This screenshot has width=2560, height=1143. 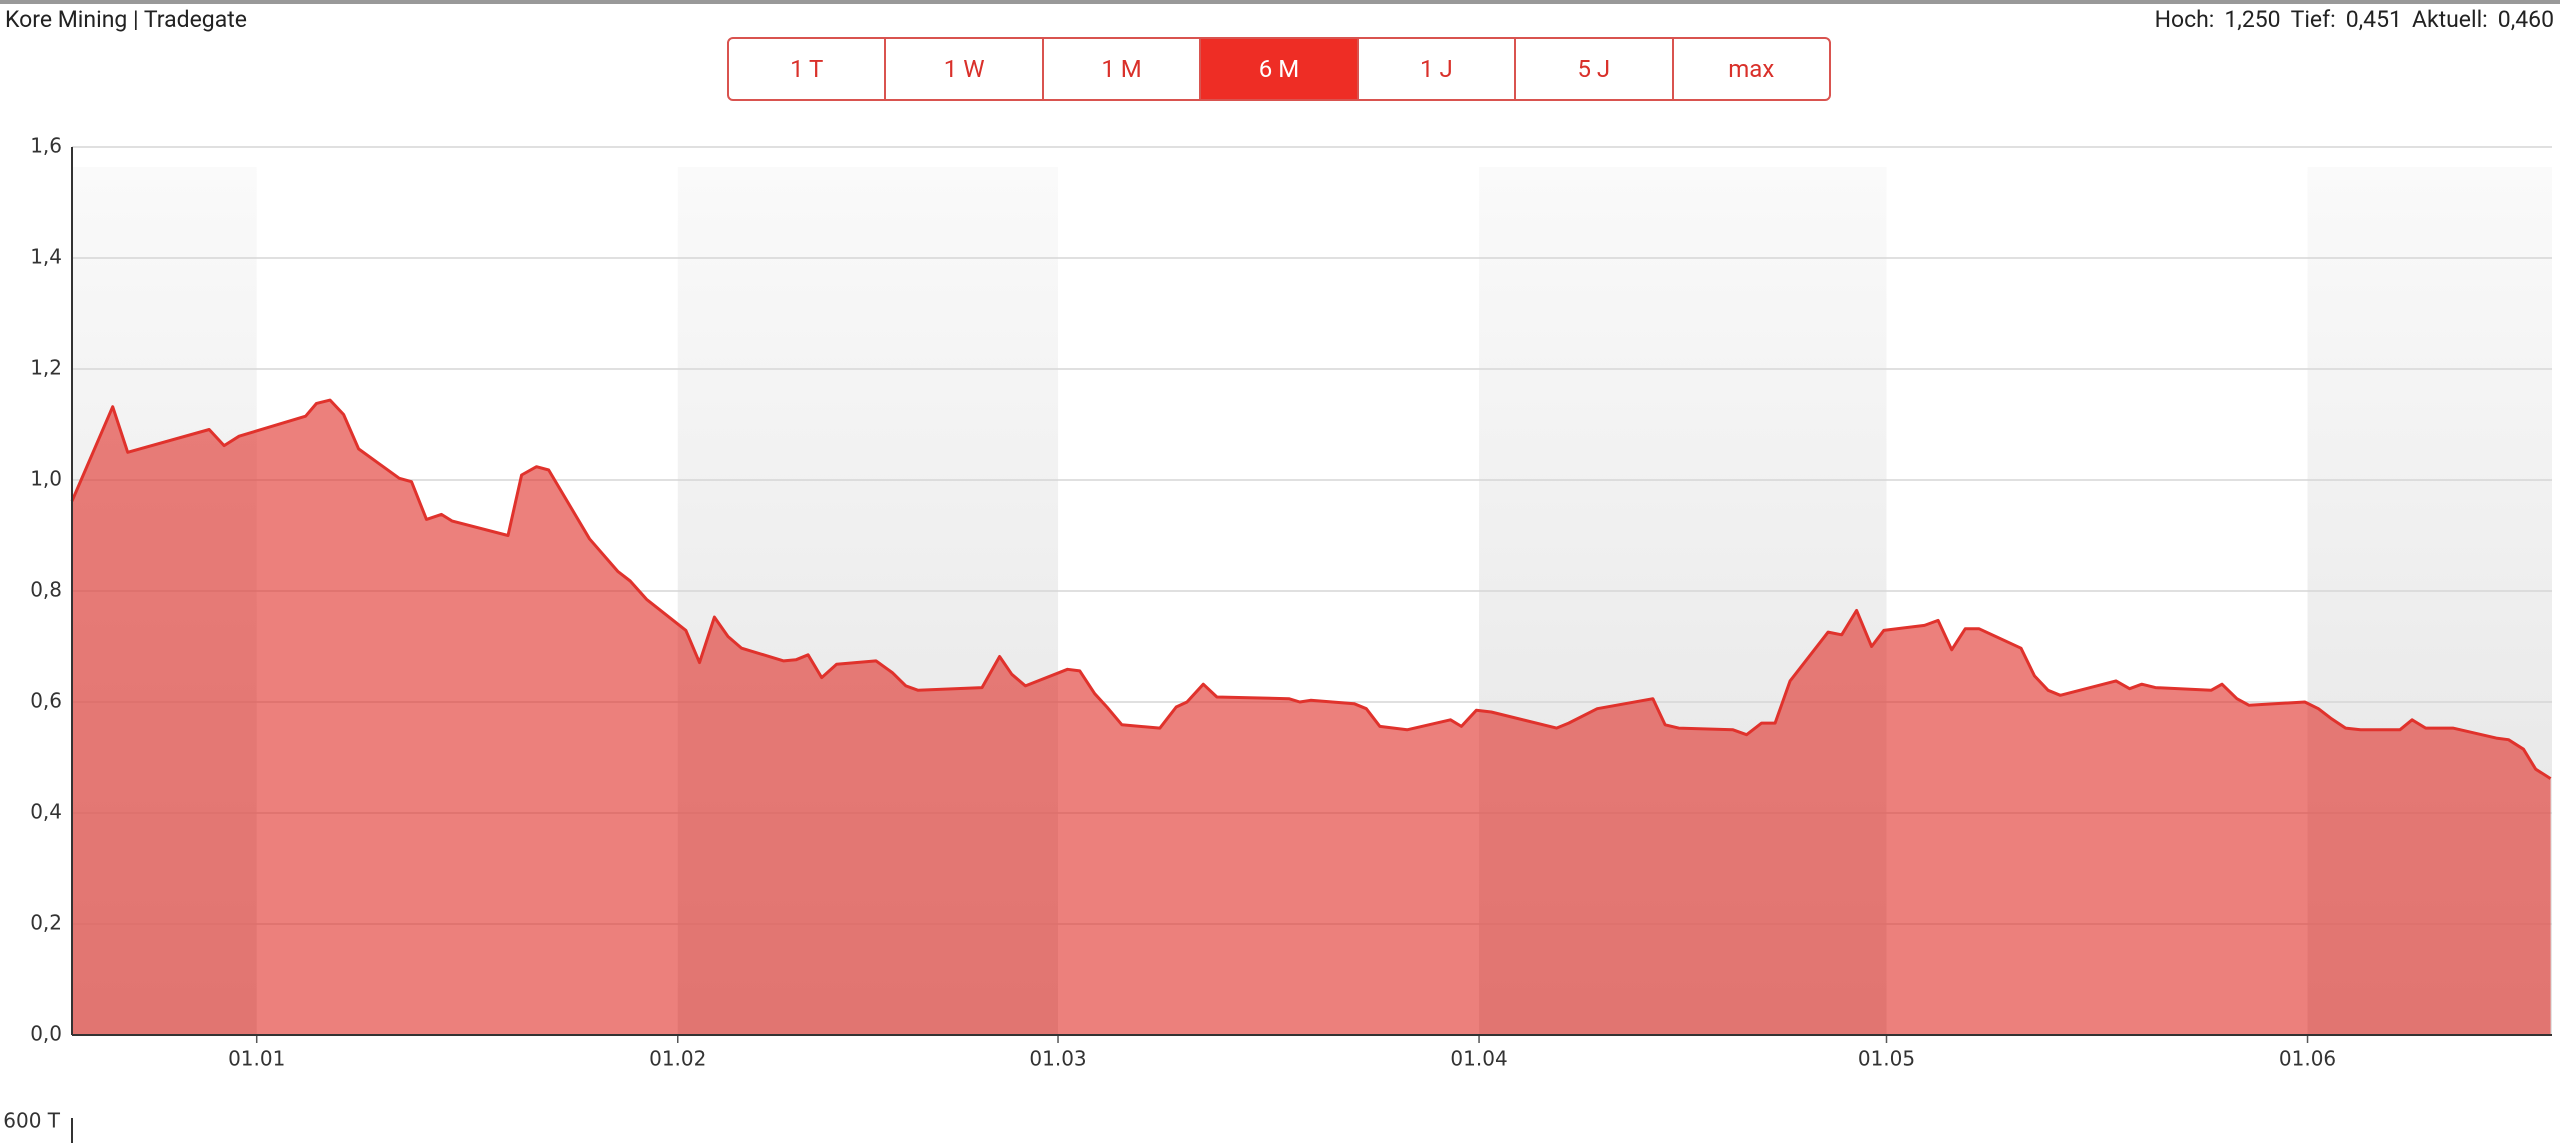 I want to click on x-tick-label: 01.03, so click(x=1057, y=1059).